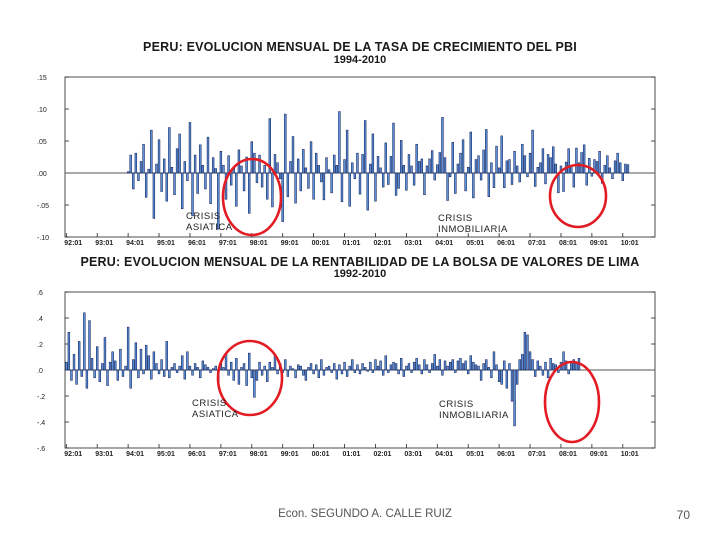  I want to click on chart1-xtick-label: 09:01, so click(599, 243).